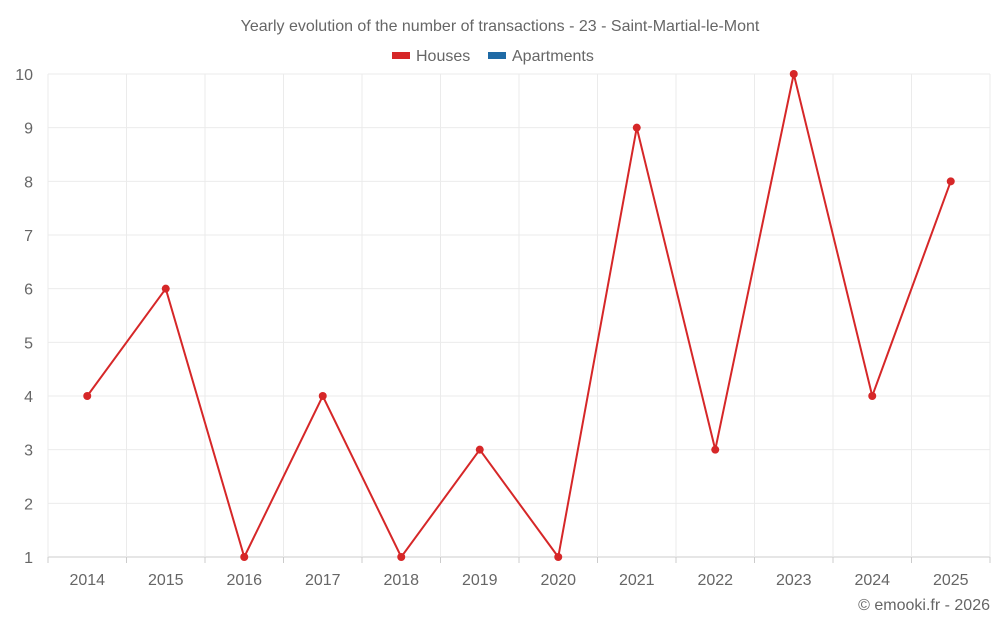  Describe the element at coordinates (28, 397) in the screenshot. I see `y-tick-label: 4` at that location.